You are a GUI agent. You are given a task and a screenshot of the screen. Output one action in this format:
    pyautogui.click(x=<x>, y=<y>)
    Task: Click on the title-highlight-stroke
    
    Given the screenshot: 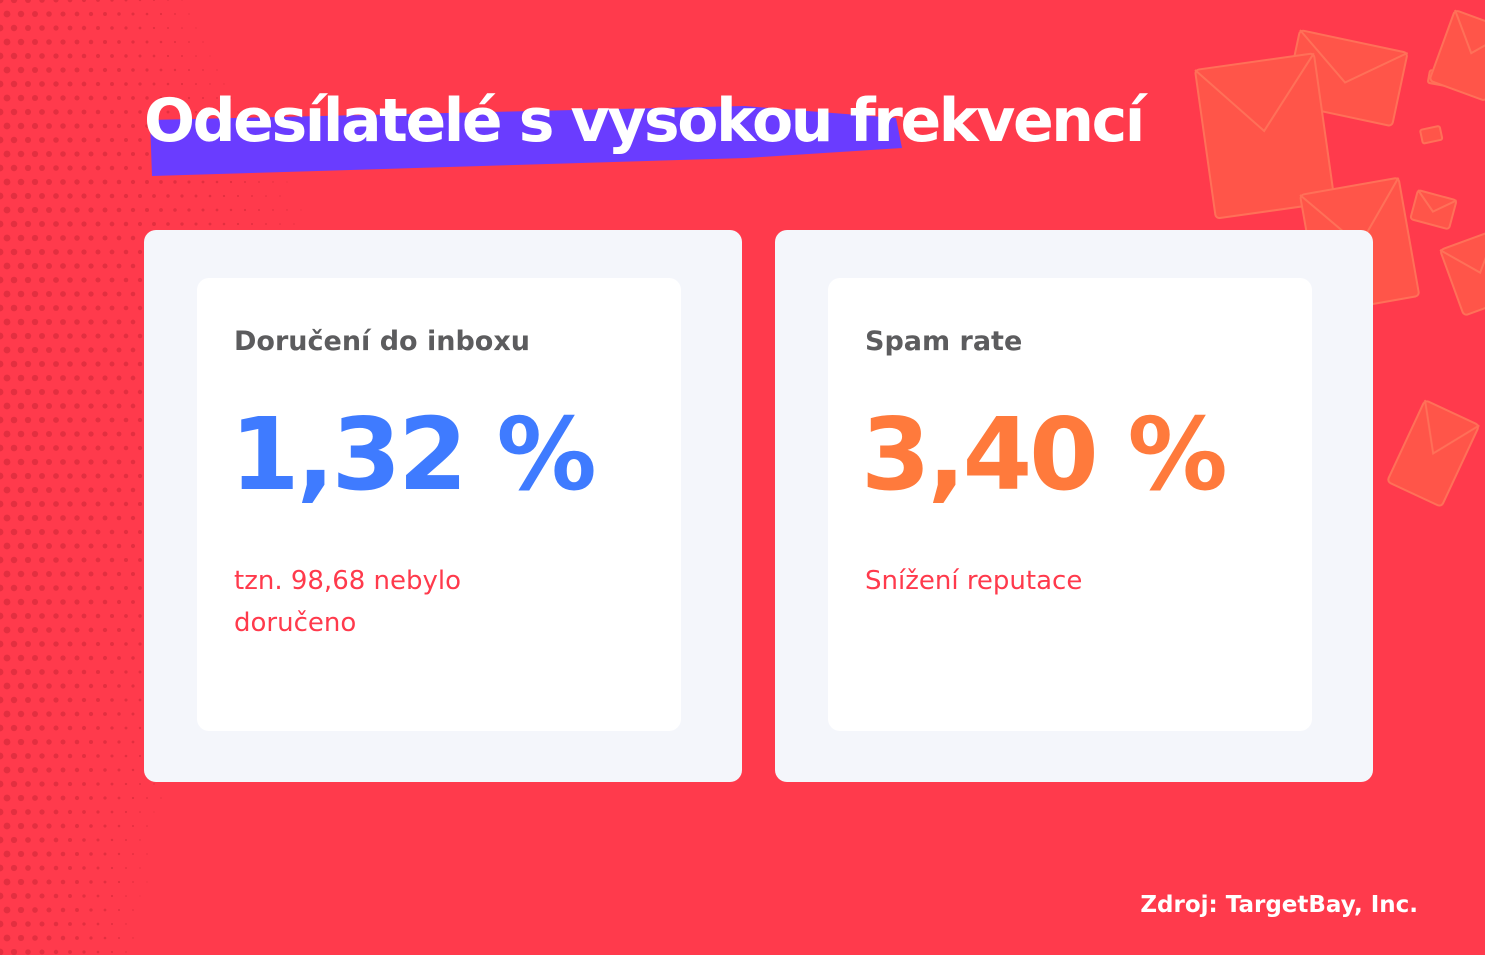 What is the action you would take?
    pyautogui.click(x=526, y=141)
    